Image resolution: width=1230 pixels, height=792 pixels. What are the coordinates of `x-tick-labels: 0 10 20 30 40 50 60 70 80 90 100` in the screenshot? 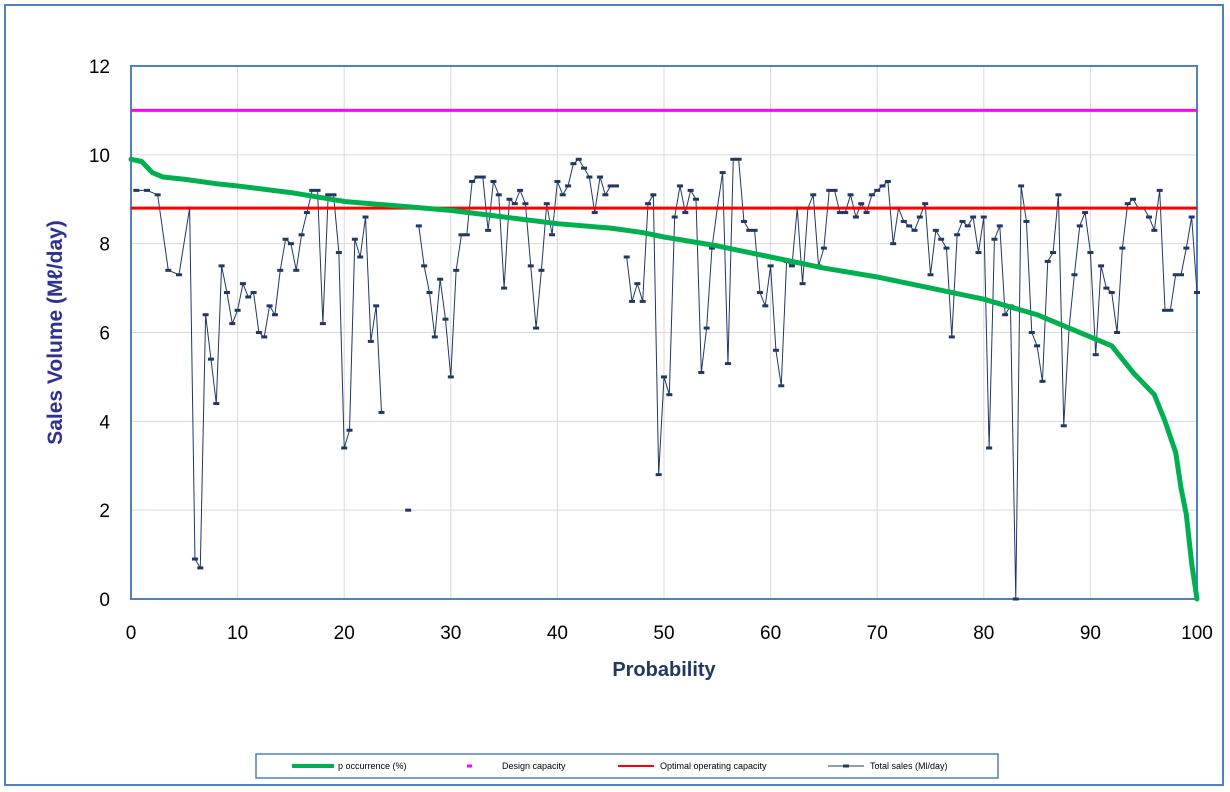 It's located at (669, 633).